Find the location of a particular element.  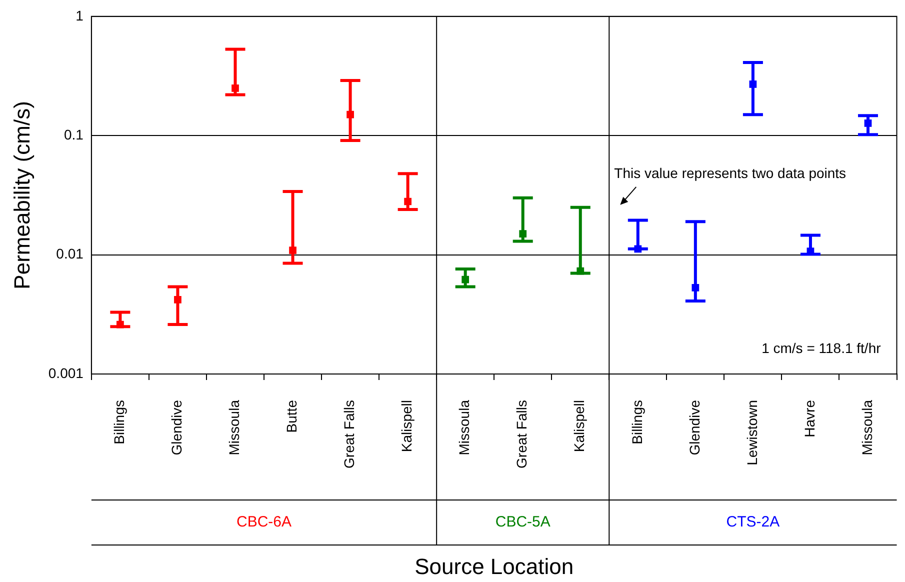

x-axis-title: Source Location is located at coordinates (494, 567).